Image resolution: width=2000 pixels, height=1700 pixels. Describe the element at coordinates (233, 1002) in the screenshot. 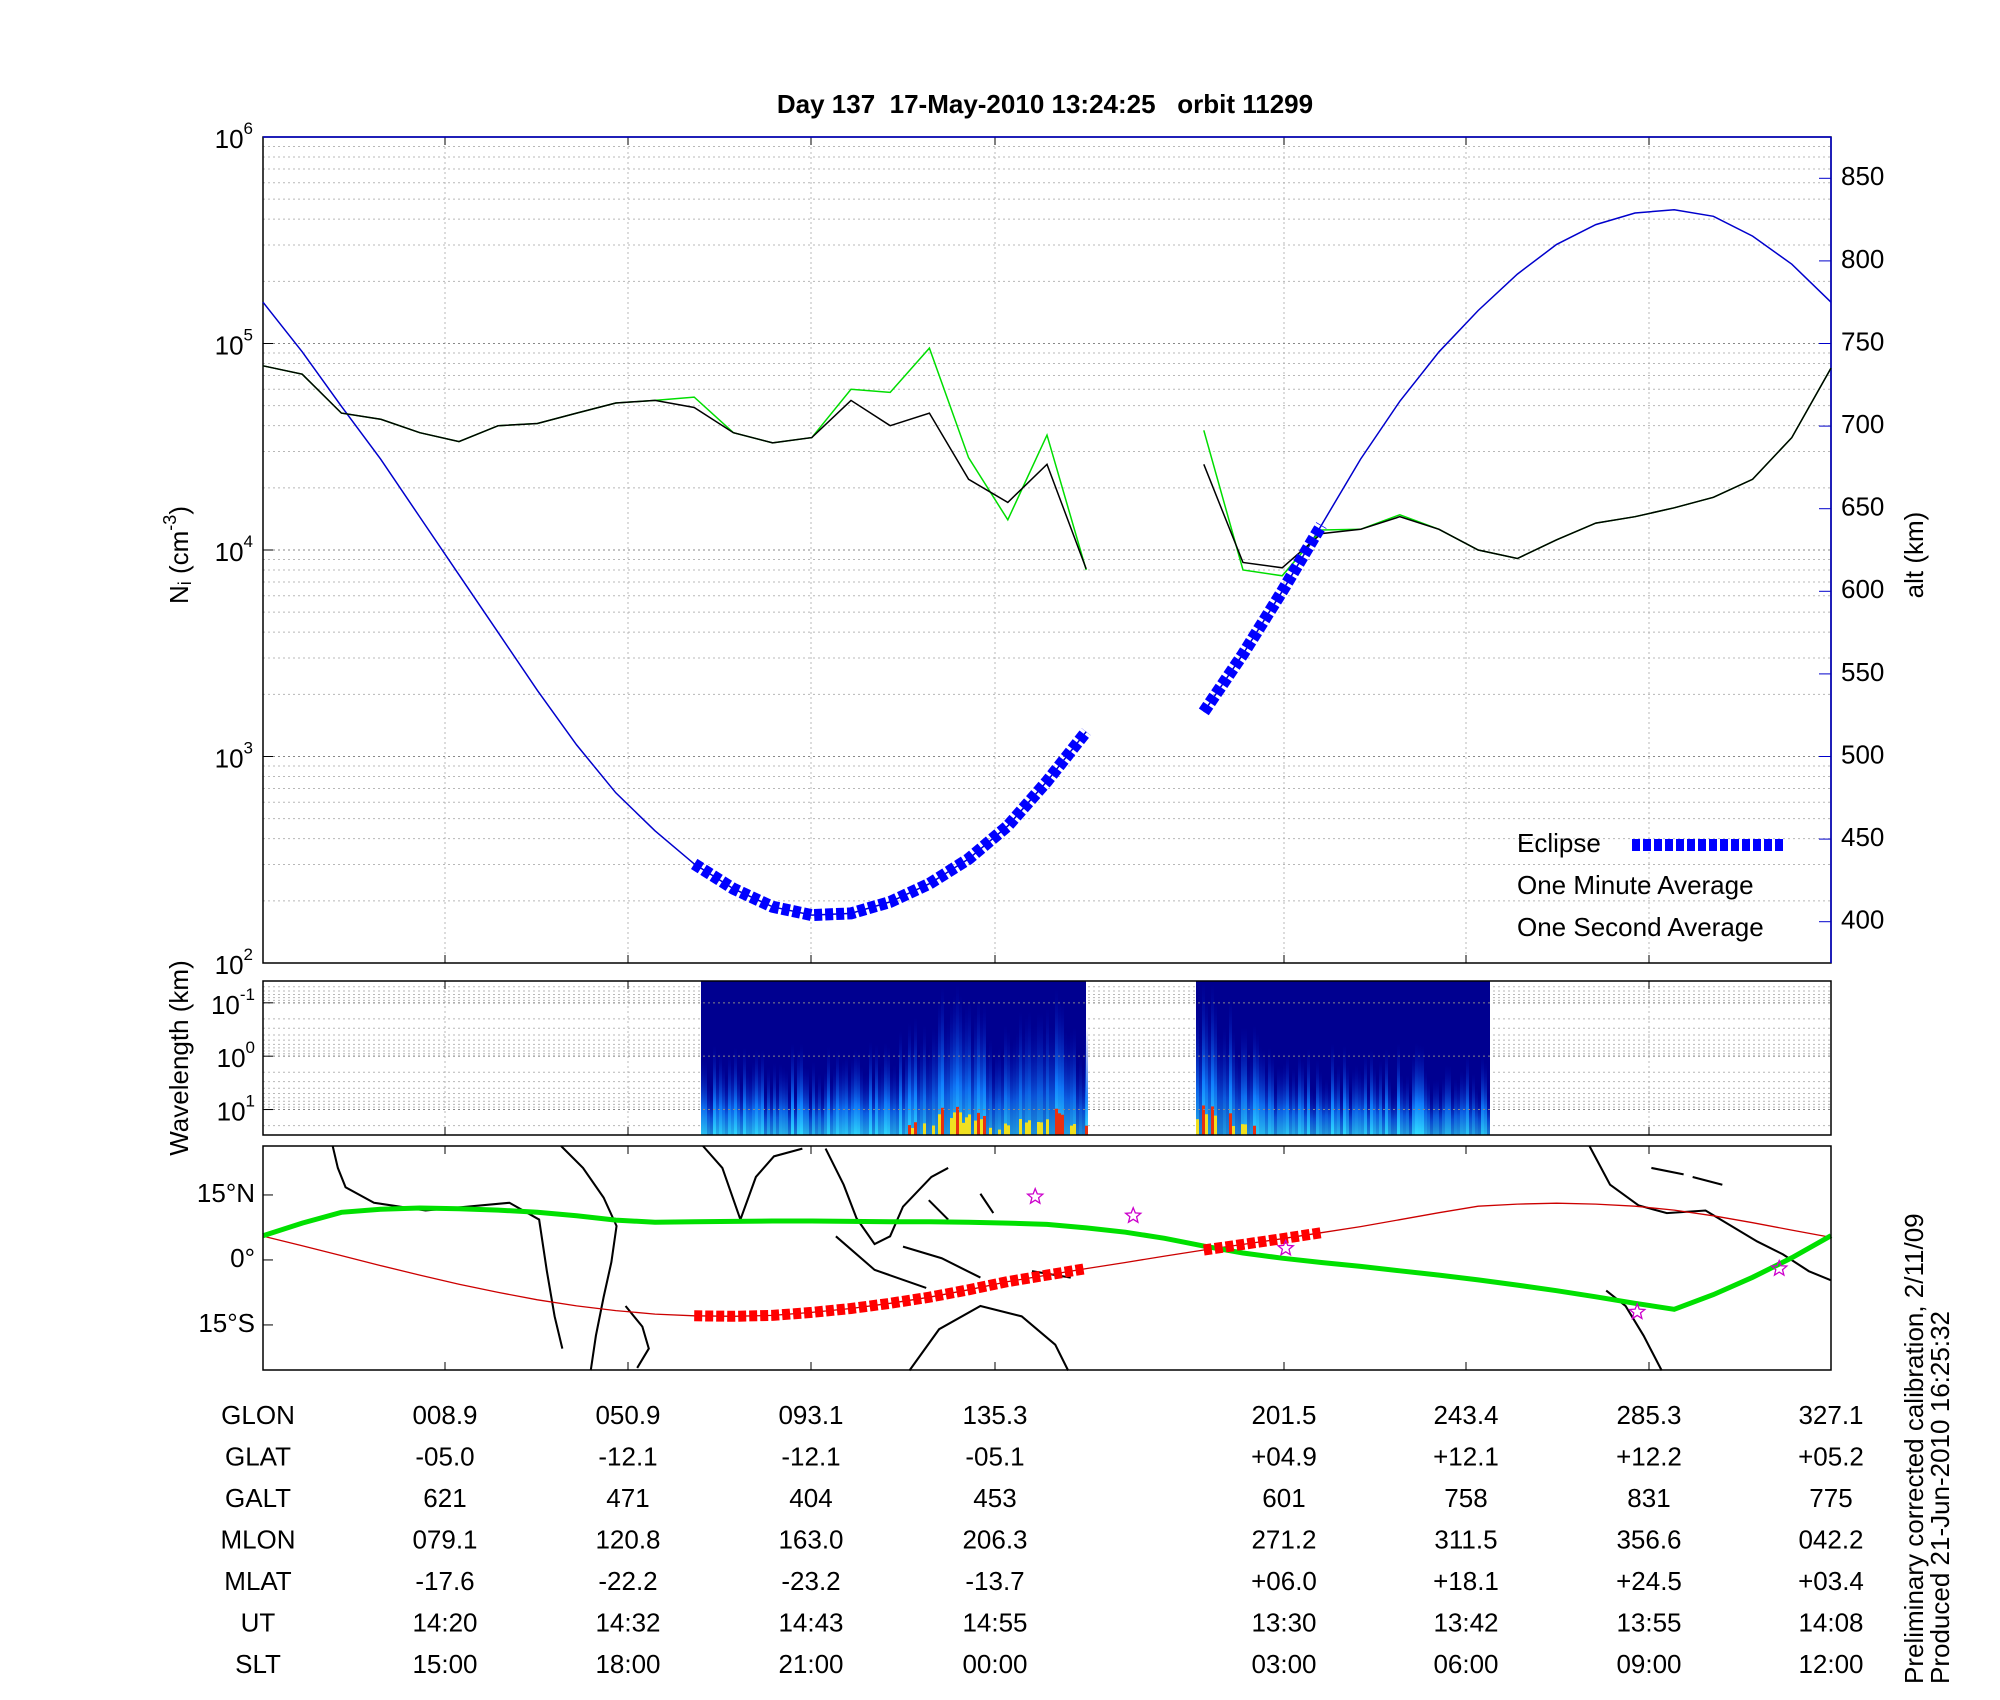

I see `y-tick-label: 10⁻¹` at that location.